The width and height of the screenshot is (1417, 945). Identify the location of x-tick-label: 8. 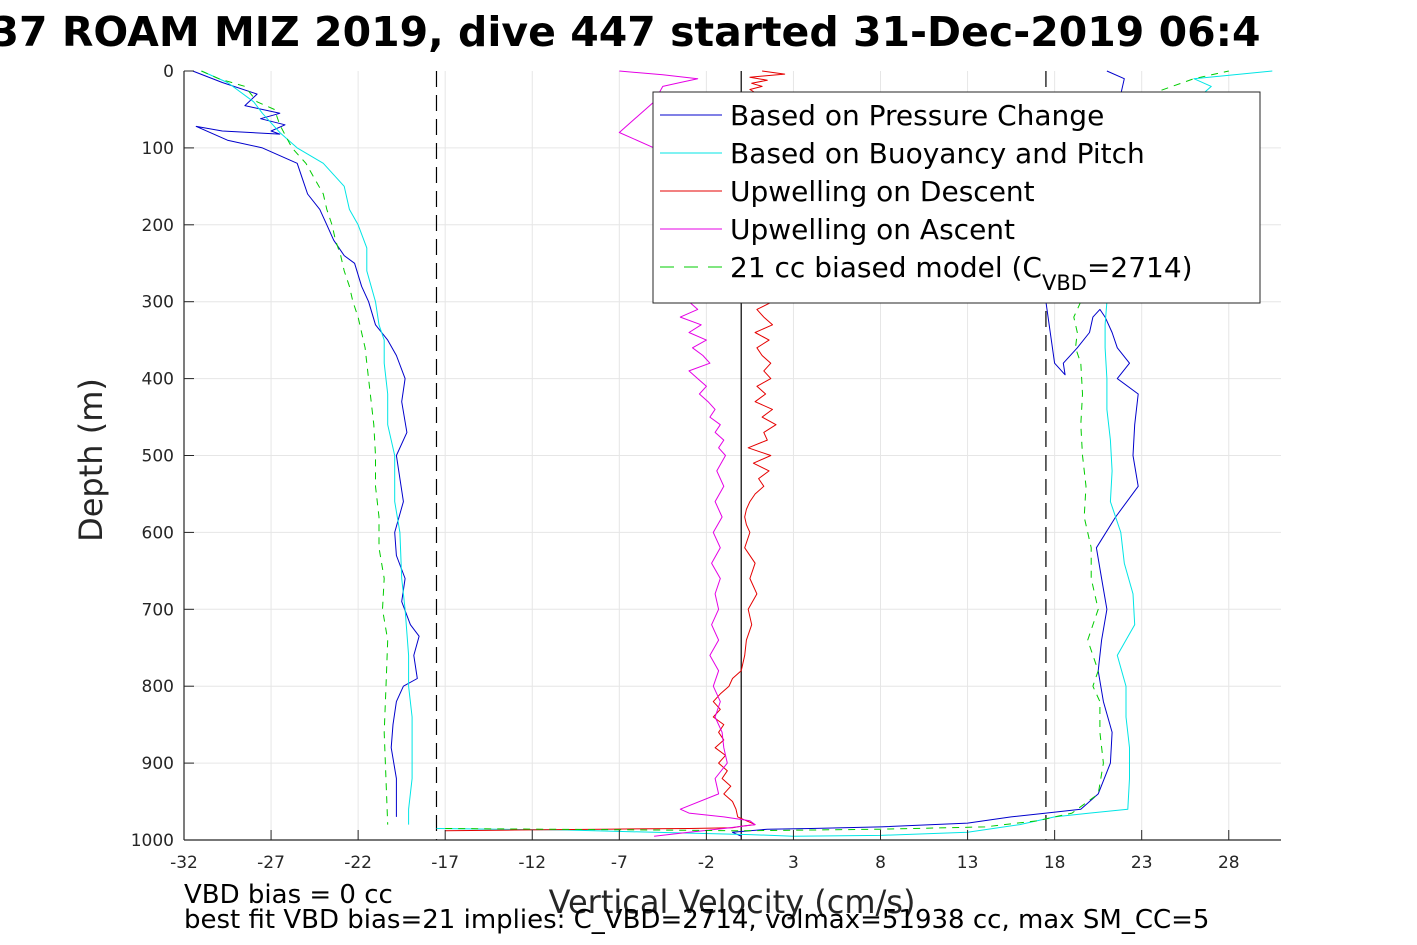
(880, 863).